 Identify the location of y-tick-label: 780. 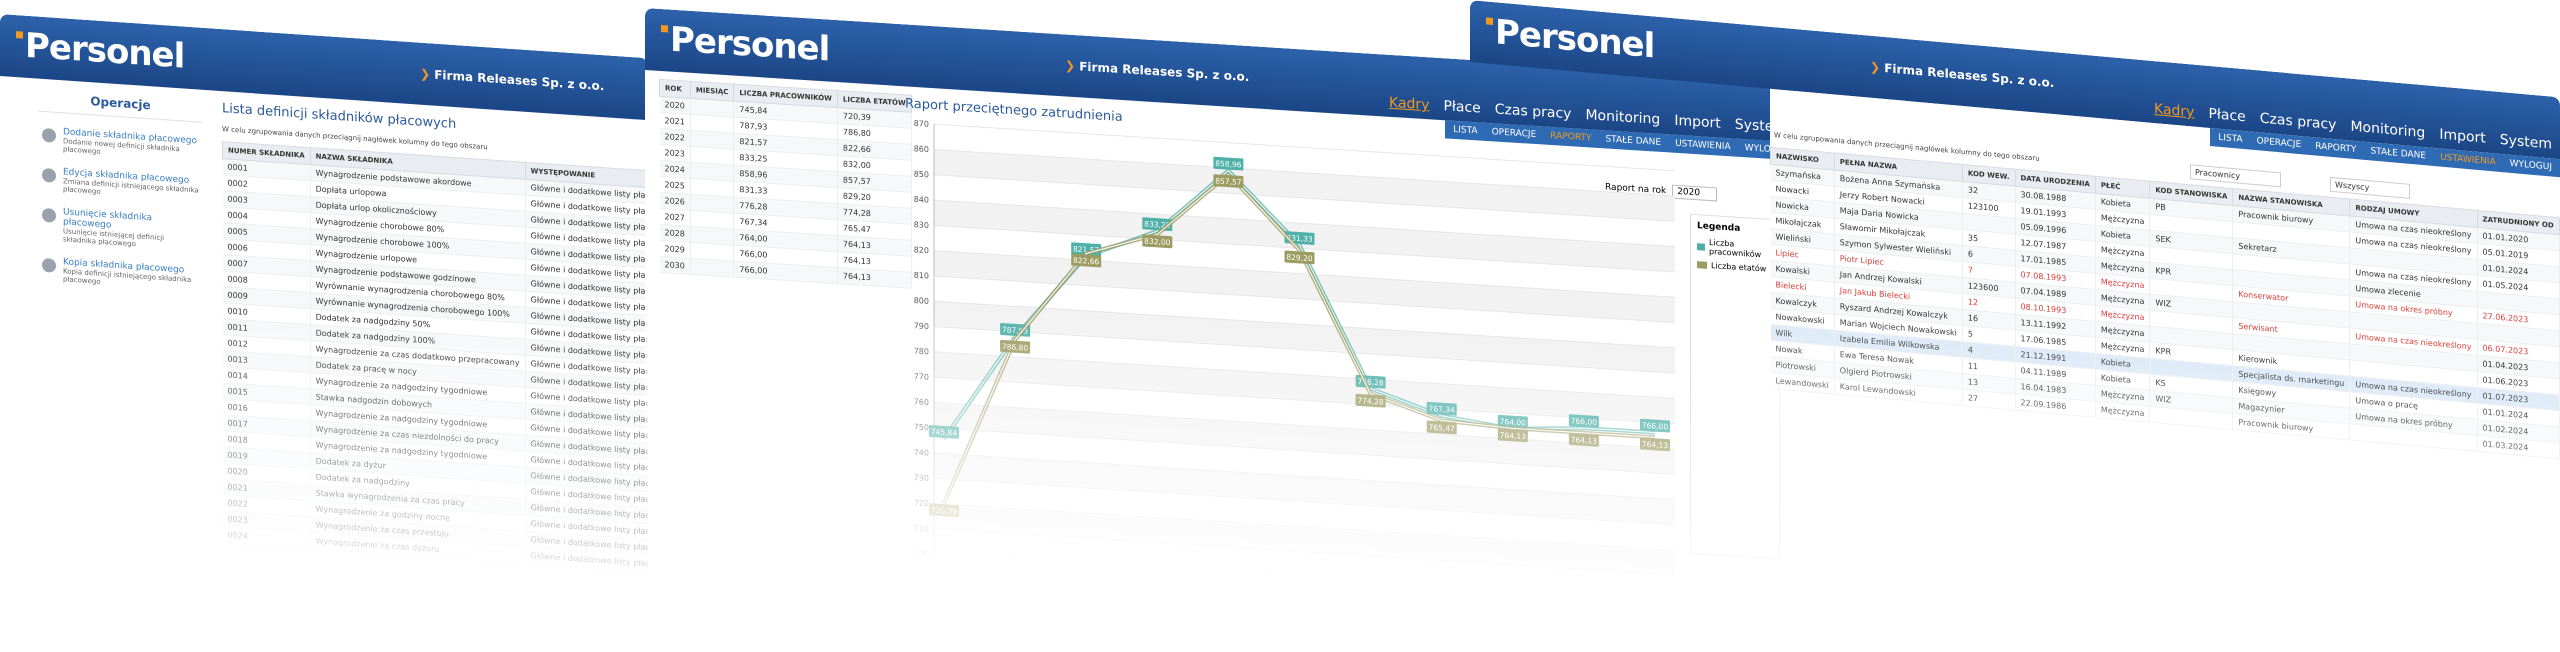
(921, 352).